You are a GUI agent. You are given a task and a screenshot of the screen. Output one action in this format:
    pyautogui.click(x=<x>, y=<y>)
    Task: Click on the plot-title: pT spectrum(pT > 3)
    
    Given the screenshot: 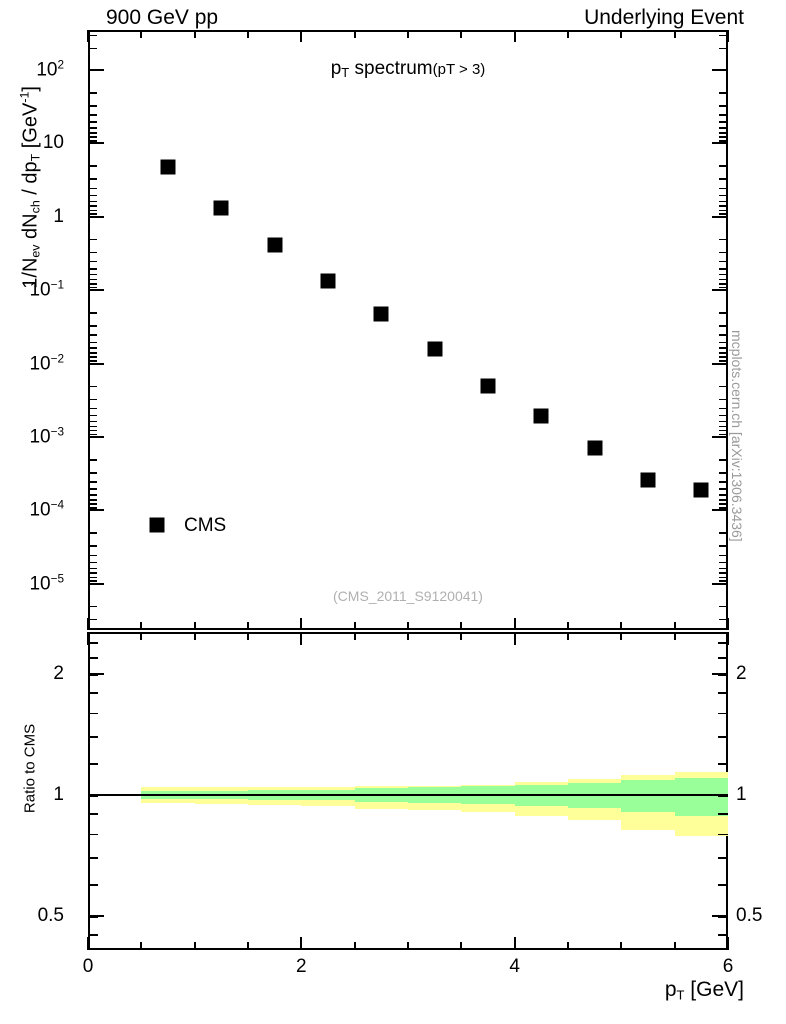 What is the action you would take?
    pyautogui.click(x=408, y=69)
    